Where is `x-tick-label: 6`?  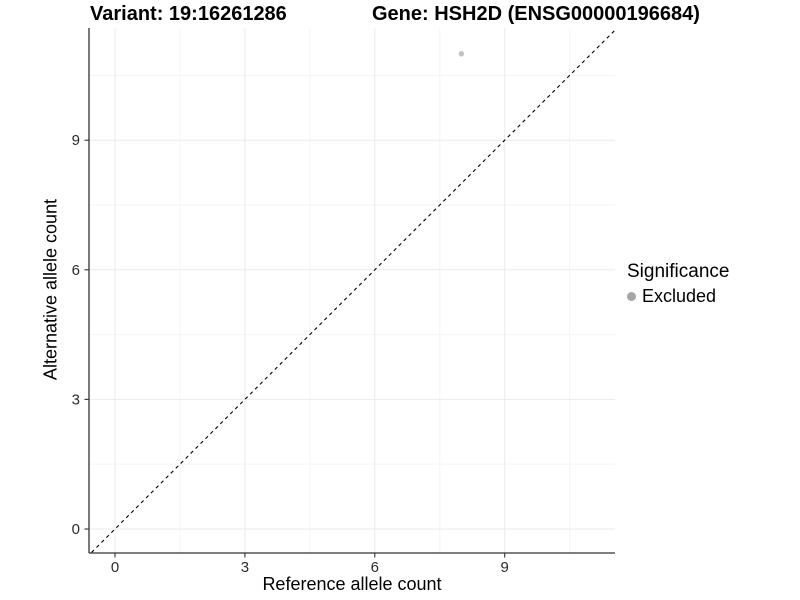
x-tick-label: 6 is located at coordinates (375, 567).